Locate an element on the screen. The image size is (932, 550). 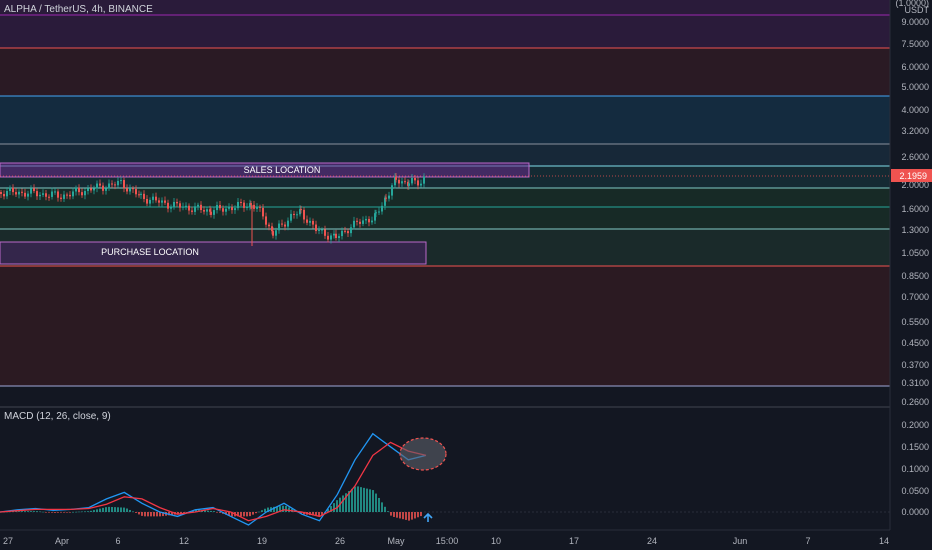
time-tick-label: 12 is located at coordinates (184, 541).